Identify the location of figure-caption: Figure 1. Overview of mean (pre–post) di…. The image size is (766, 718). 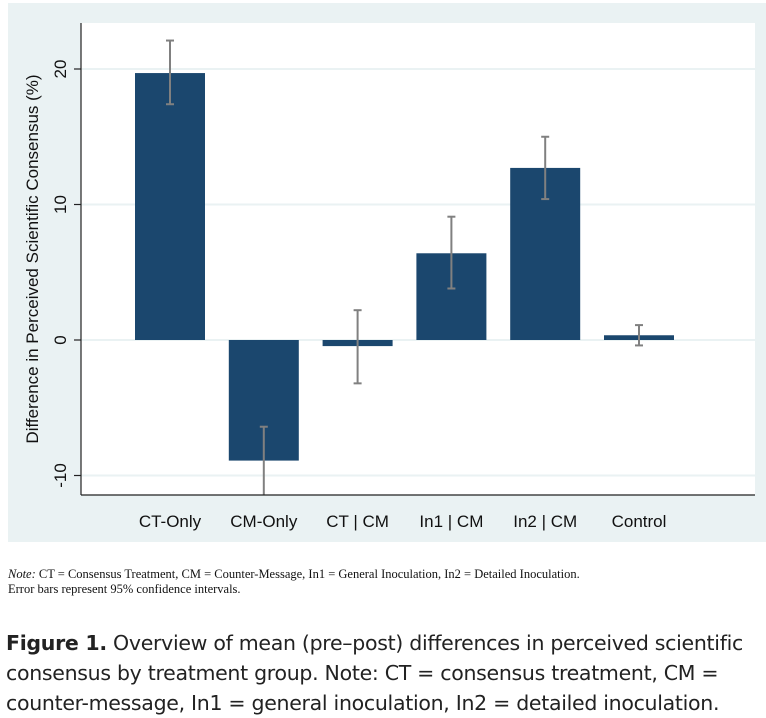
(386, 673).